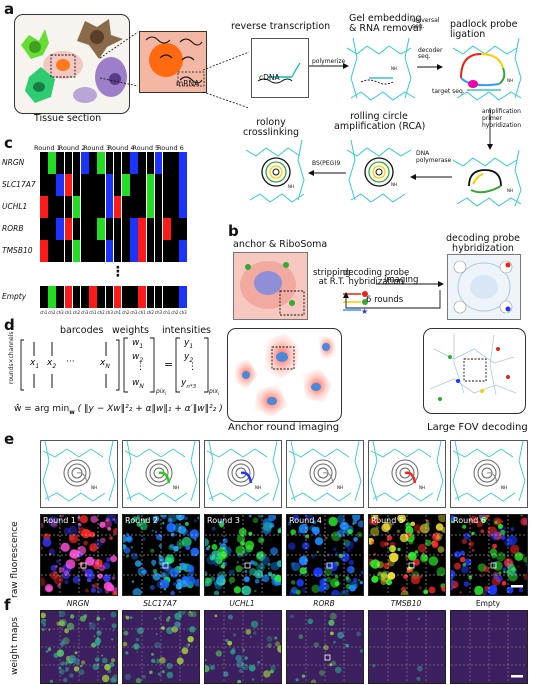 This screenshot has height=685, width=534. I want to click on raw-tile: Round 5, so click(407, 555).